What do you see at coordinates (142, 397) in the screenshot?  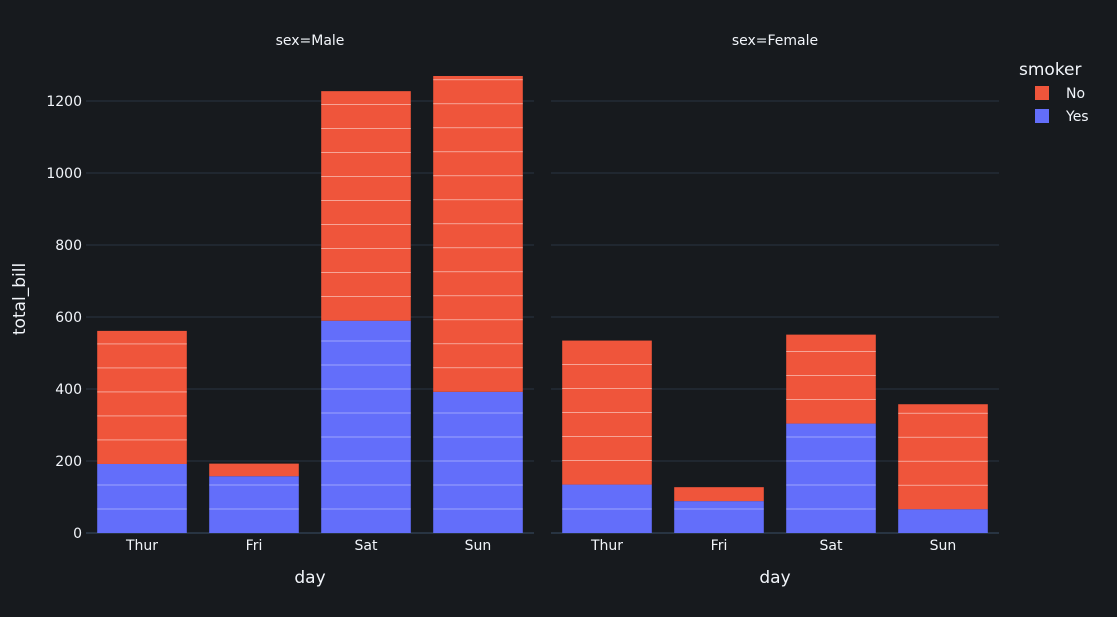 I see `bar-no-thur` at bounding box center [142, 397].